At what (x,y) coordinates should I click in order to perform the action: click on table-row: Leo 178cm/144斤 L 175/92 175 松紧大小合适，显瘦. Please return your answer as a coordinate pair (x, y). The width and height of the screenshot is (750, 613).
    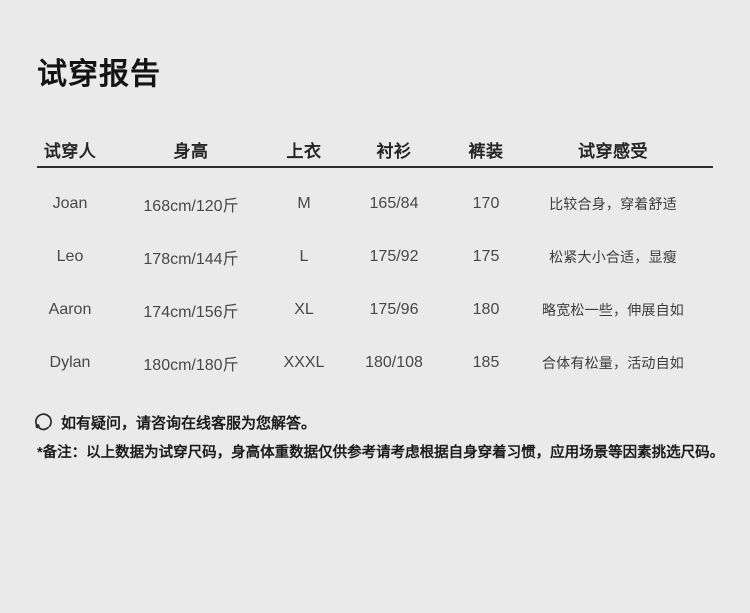
    Looking at the image, I should click on (375, 256).